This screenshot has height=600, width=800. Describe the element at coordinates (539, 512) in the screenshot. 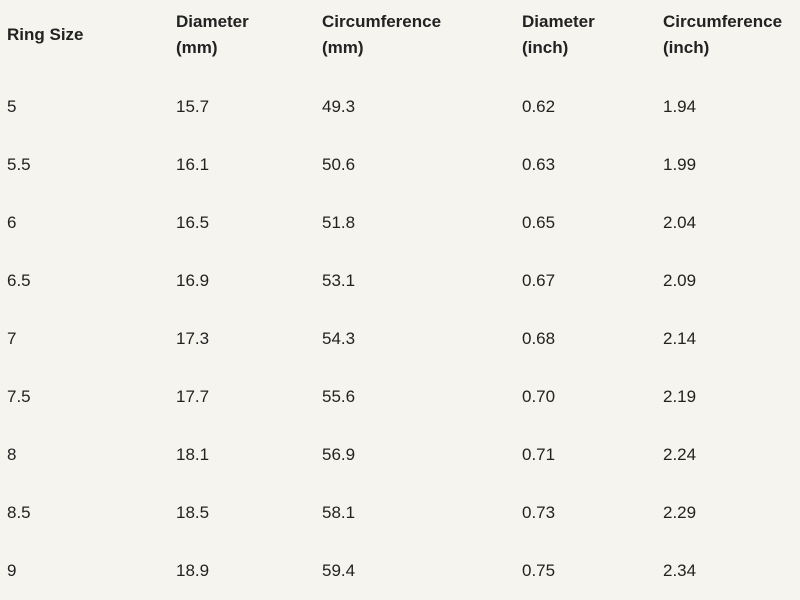

I see `table-cell: 0.73` at that location.